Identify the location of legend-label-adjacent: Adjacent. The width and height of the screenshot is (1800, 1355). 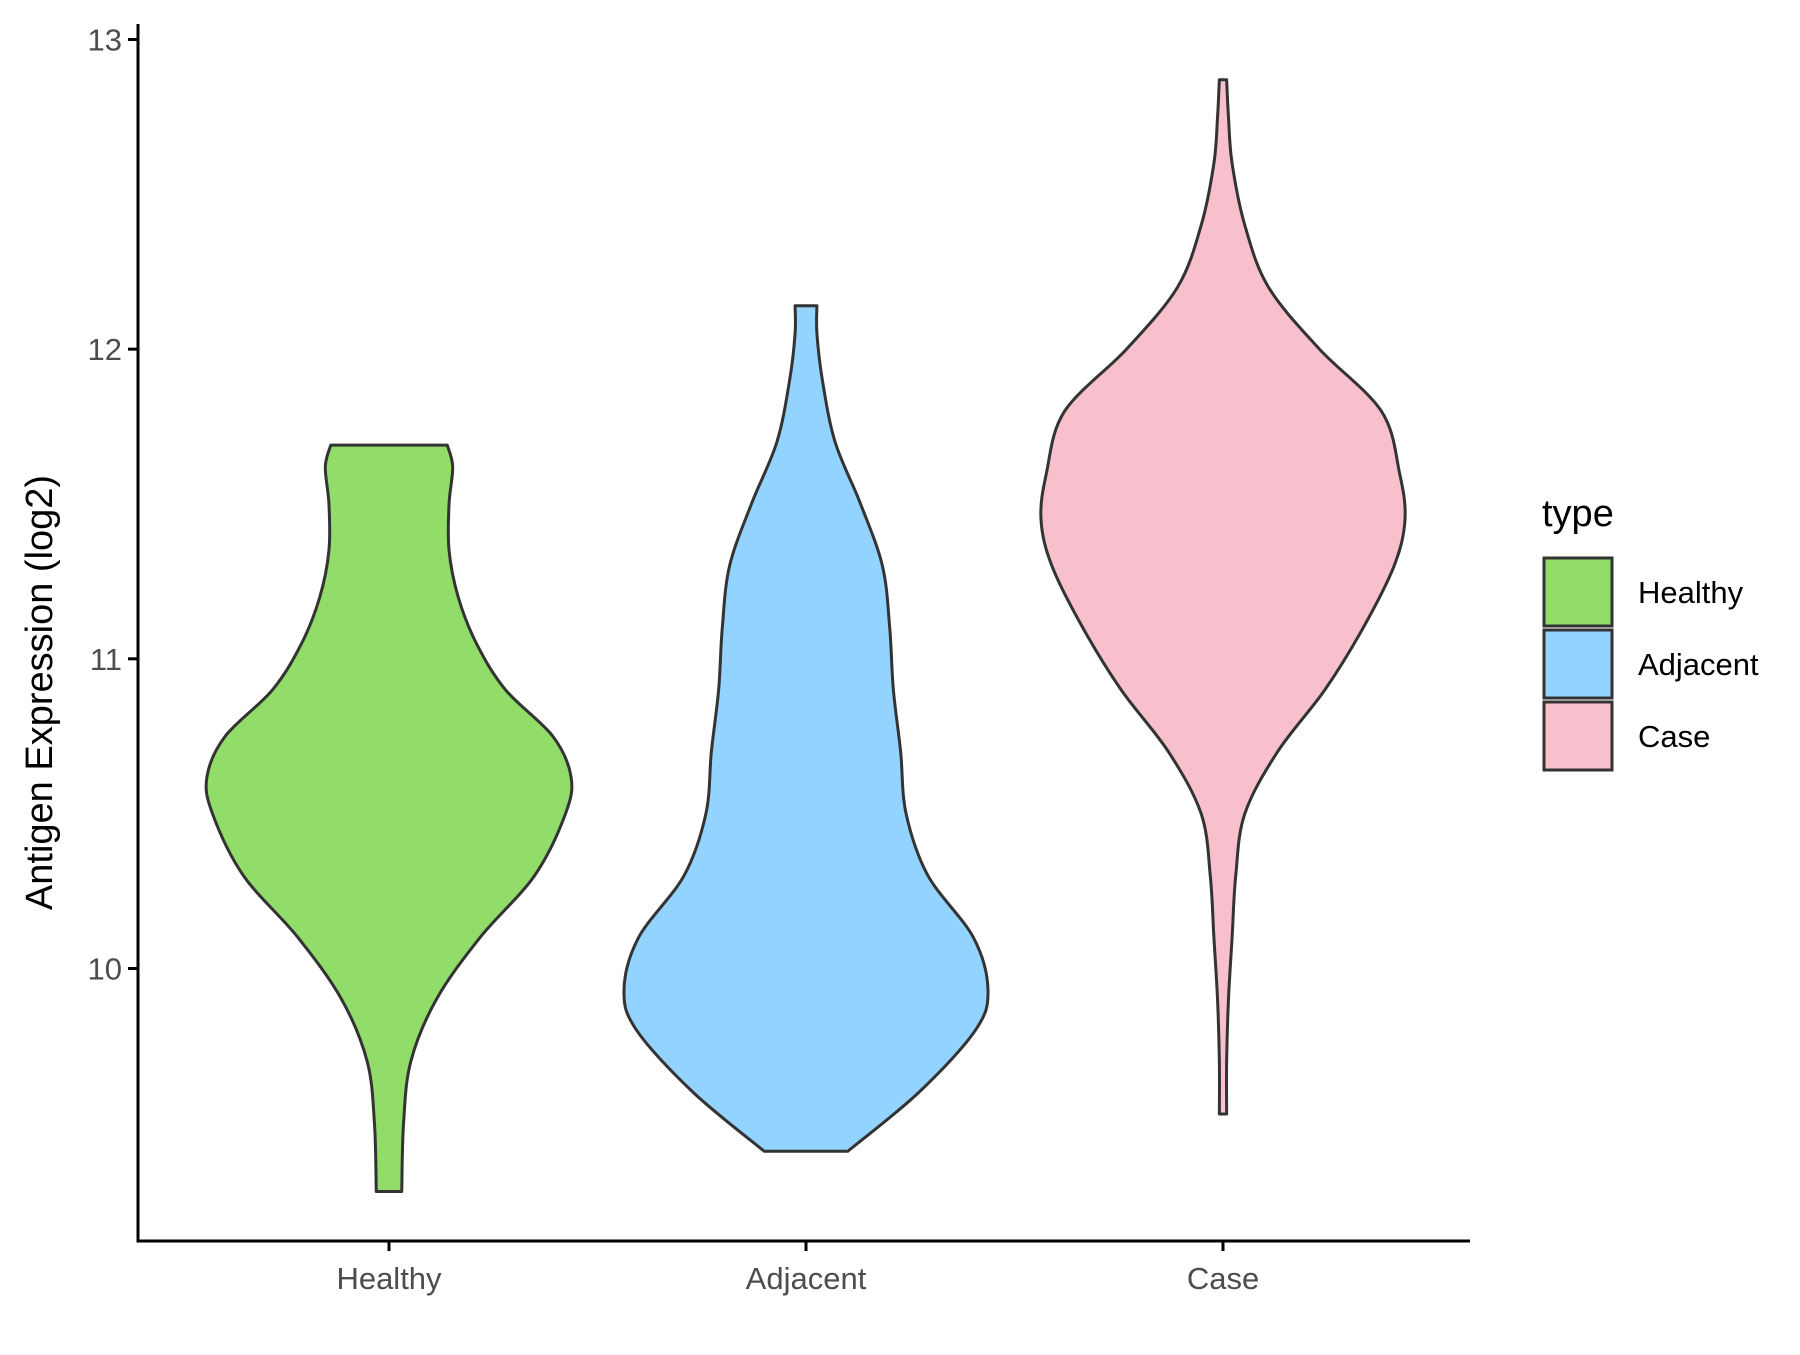
(1698, 664).